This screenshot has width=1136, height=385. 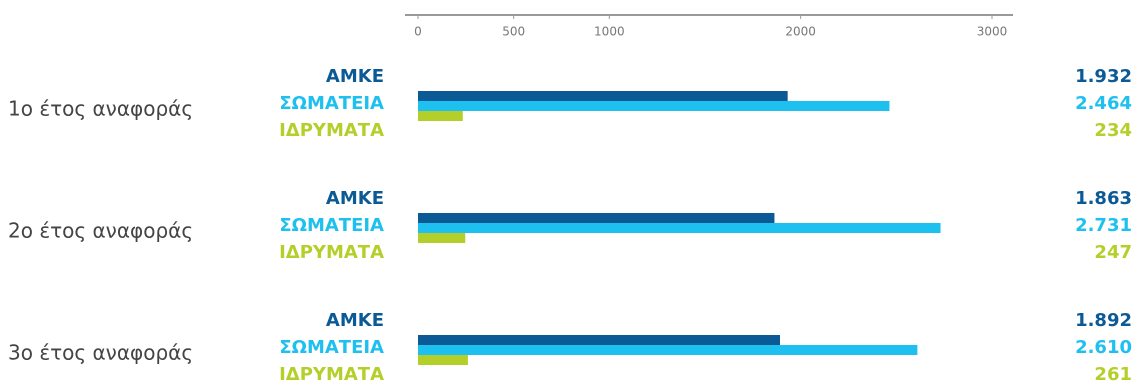 I want to click on value-label: 261, so click(x=1113, y=374).